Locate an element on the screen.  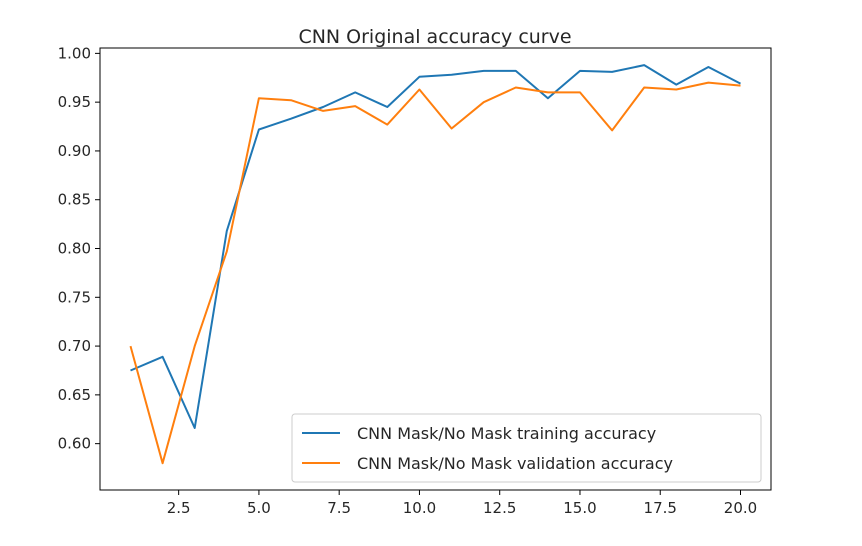
x-tick-label: 2.5 is located at coordinates (179, 508).